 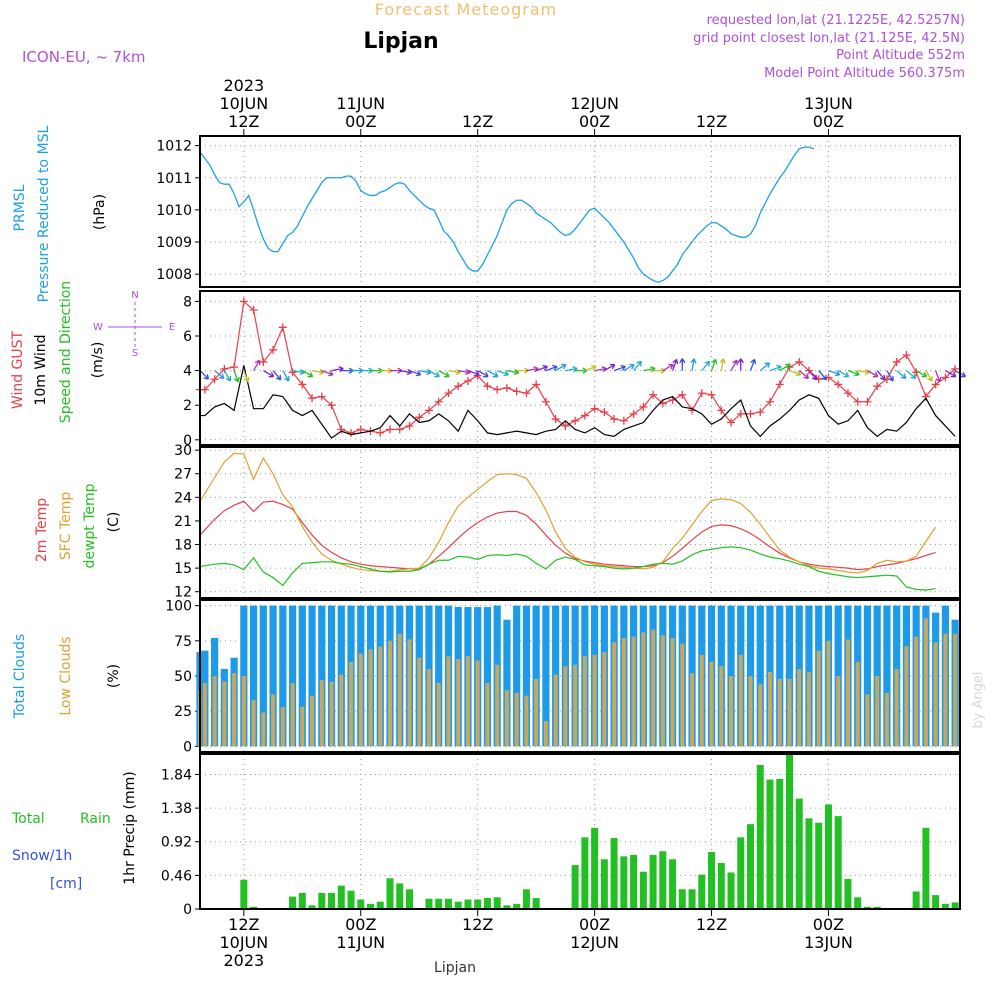 What do you see at coordinates (455, 968) in the screenshot?
I see `footer-location: Lipjan` at bounding box center [455, 968].